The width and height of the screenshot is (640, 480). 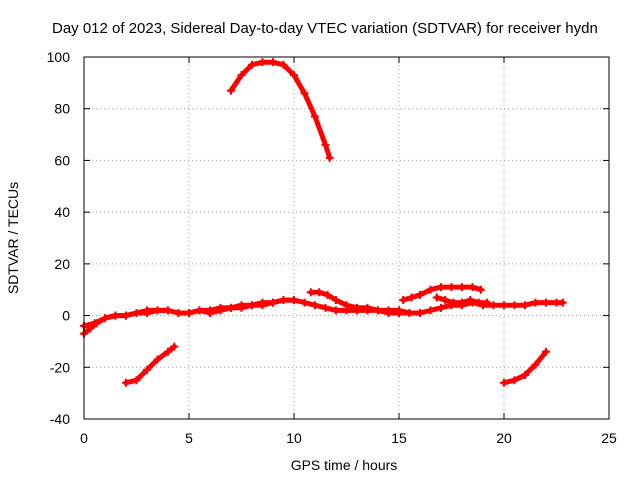 What do you see at coordinates (84, 438) in the screenshot?
I see `x-tick-label: 0` at bounding box center [84, 438].